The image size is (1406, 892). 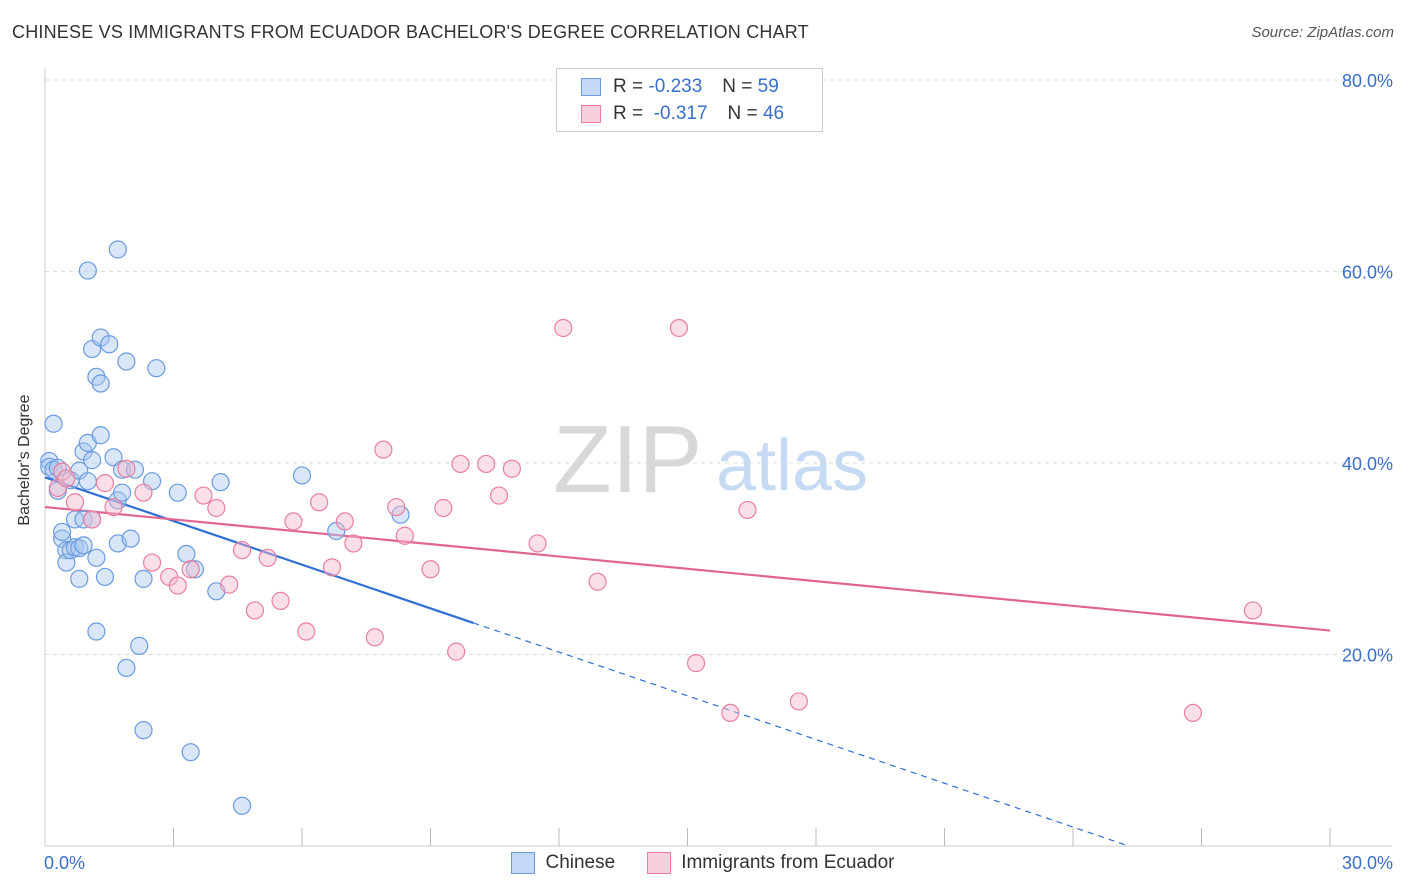 I want to click on legend-item-chinese: Chinese, so click(x=563, y=863).